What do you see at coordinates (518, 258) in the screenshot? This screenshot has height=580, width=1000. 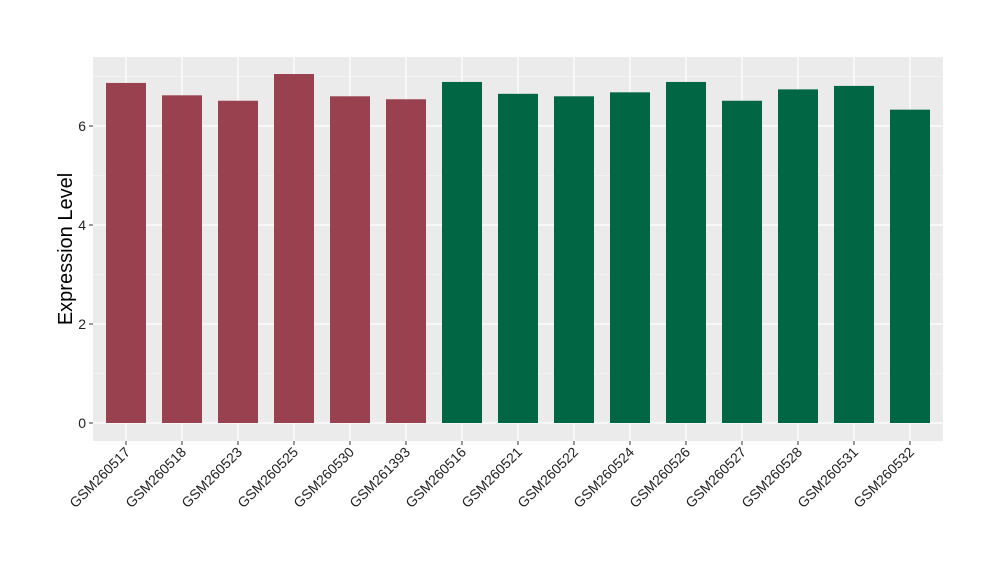 I see `bar-gsm260521` at bounding box center [518, 258].